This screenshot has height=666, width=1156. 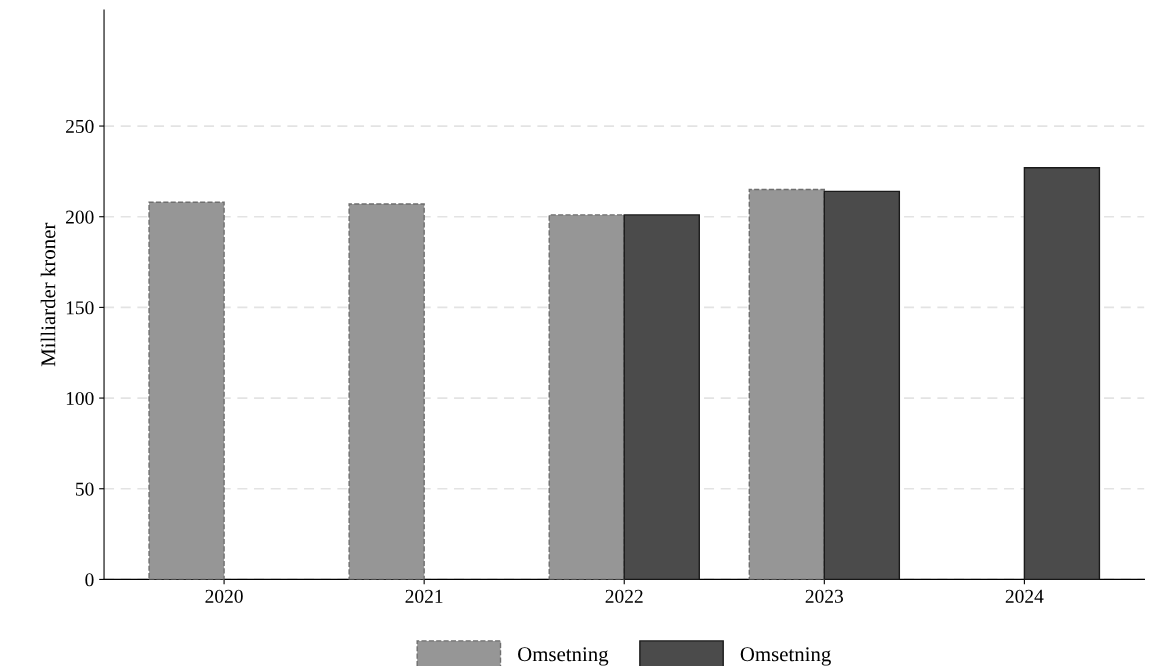 What do you see at coordinates (89, 580) in the screenshot?
I see `y-tick-label: 0` at bounding box center [89, 580].